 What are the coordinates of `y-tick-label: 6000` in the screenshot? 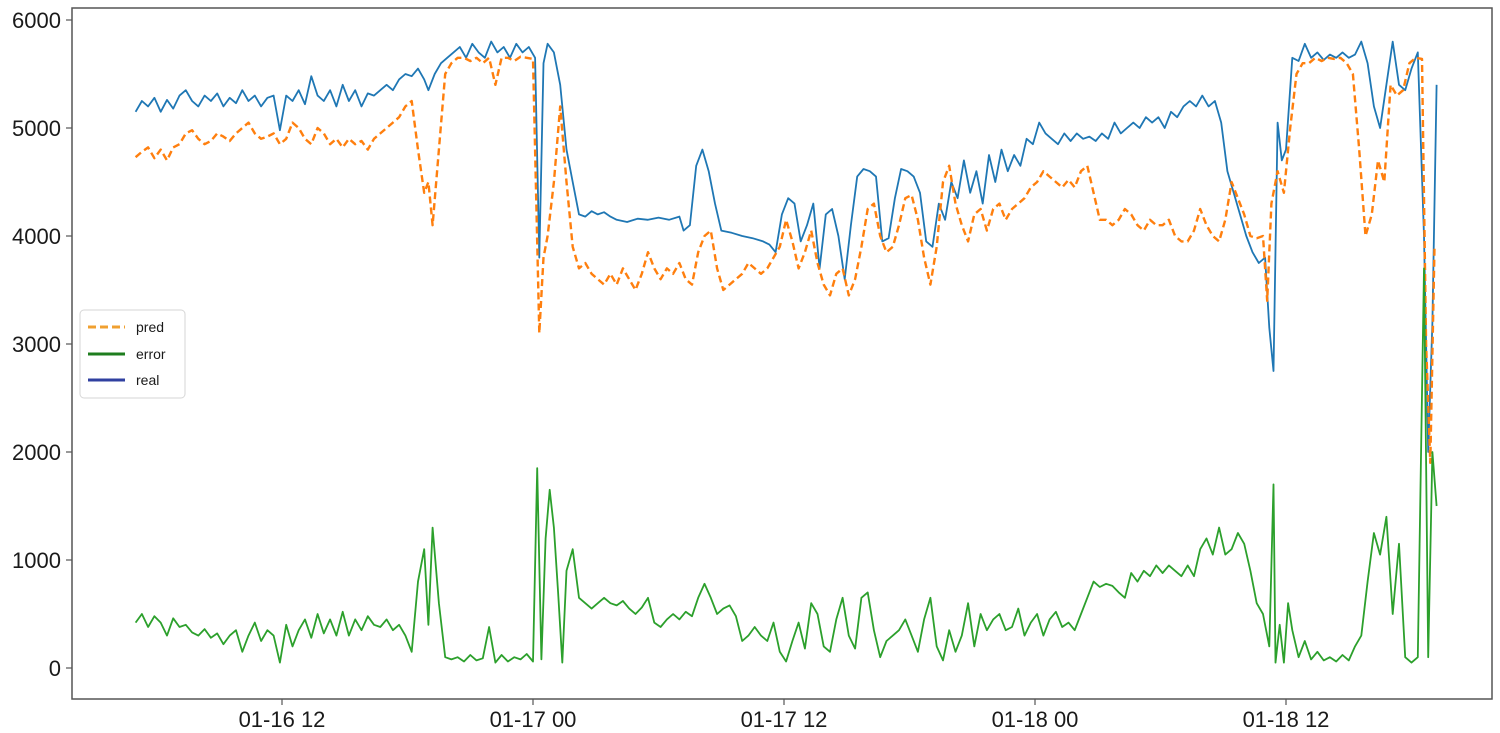 It's located at (36, 20).